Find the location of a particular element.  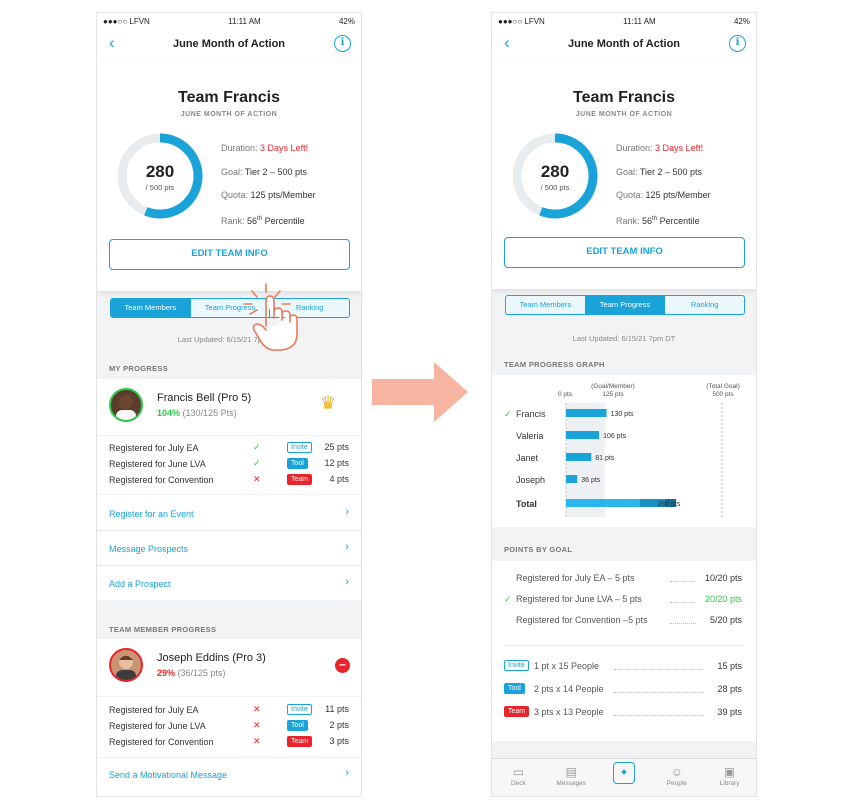

tool-badge: Tool is located at coordinates (297, 725).